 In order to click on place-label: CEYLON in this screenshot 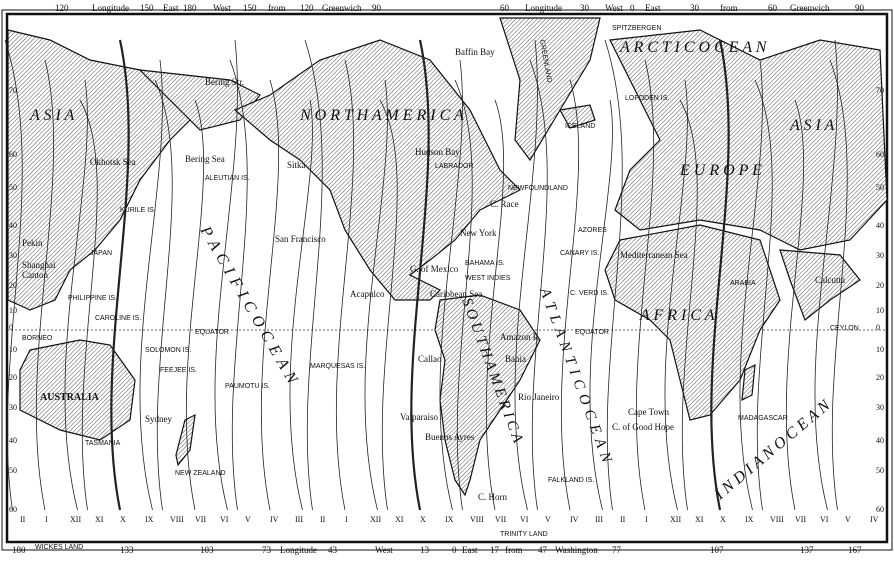, I will do `click(844, 328)`.